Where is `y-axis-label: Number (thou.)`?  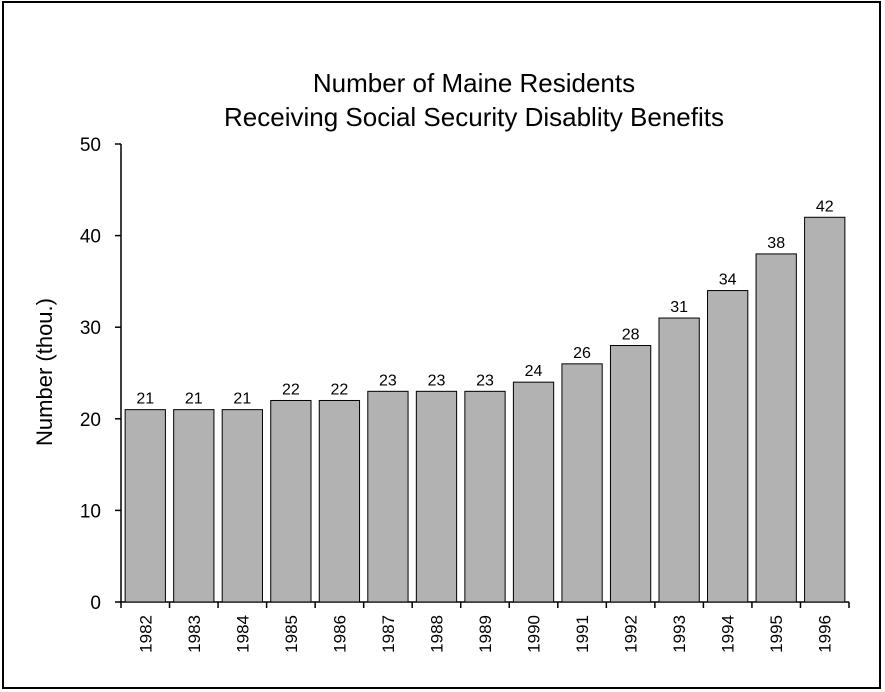 y-axis-label: Number (thou.) is located at coordinates (44, 372).